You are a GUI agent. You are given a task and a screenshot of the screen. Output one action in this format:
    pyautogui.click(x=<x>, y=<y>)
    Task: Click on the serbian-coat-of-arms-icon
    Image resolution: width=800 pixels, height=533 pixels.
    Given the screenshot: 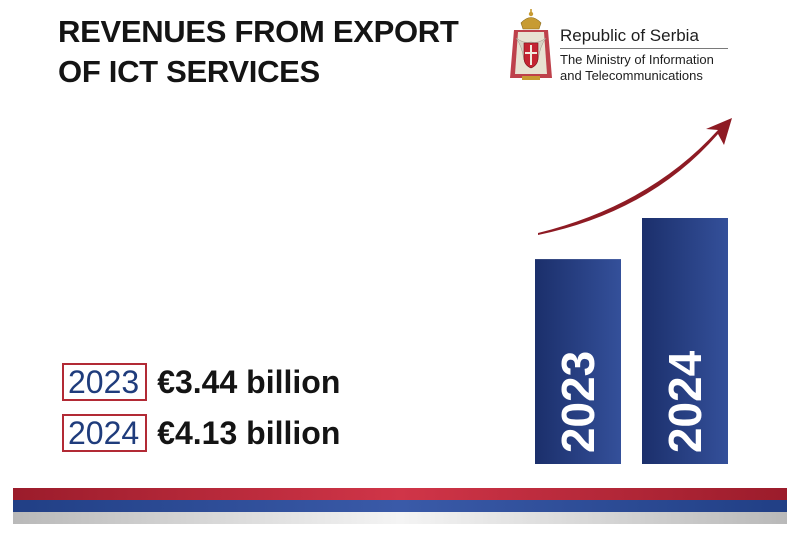 What is the action you would take?
    pyautogui.click(x=531, y=44)
    